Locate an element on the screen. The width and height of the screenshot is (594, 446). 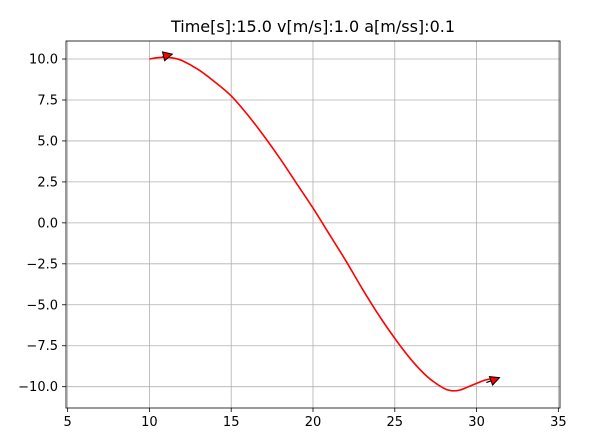
y-tick-label: 0.0 is located at coordinates (47, 223).